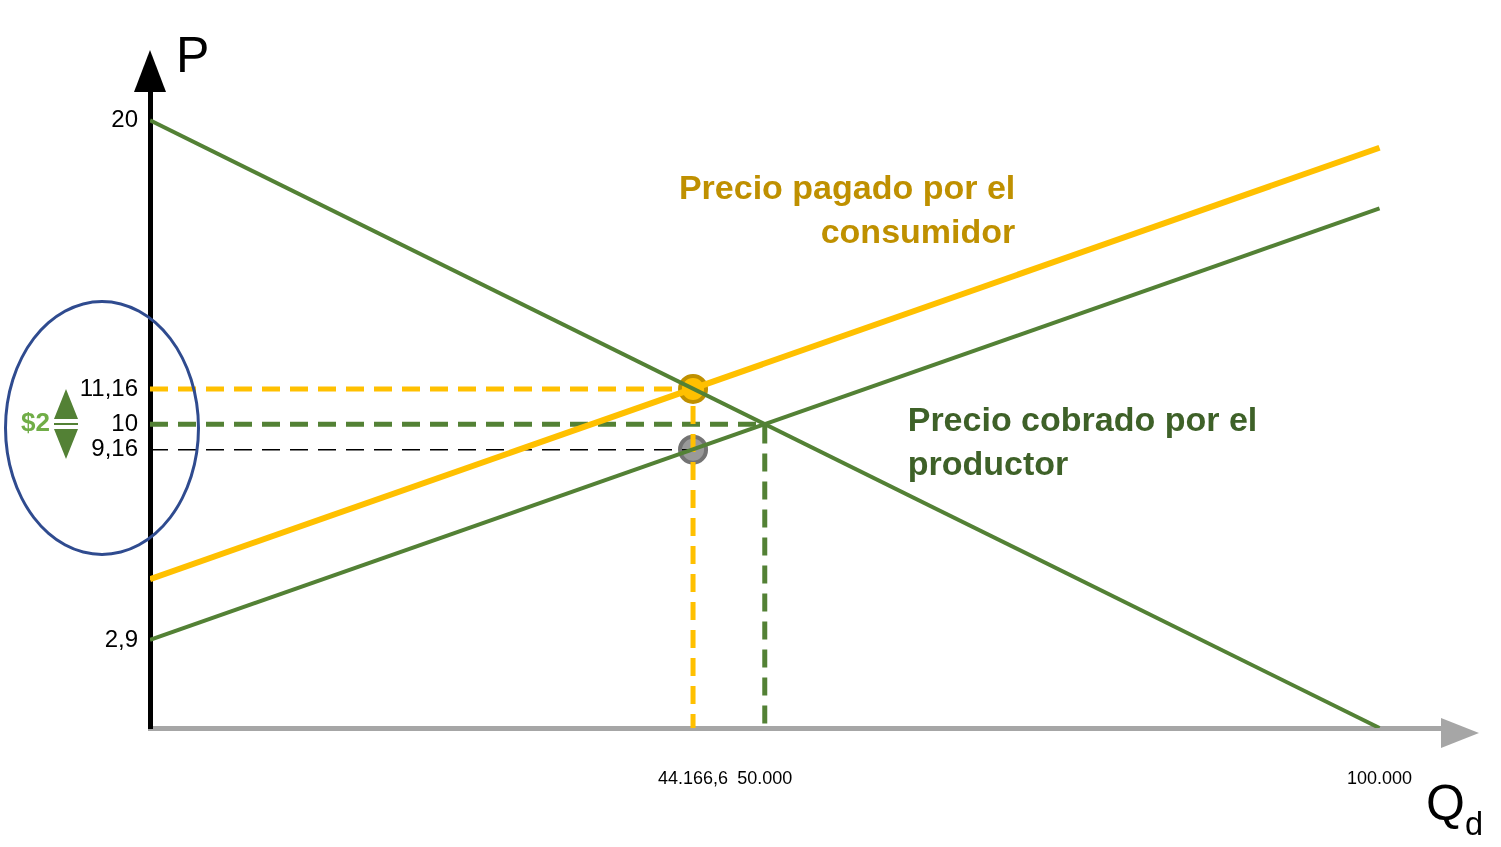  What do you see at coordinates (124, 119) in the screenshot?
I see `y-tick-label: 20` at bounding box center [124, 119].